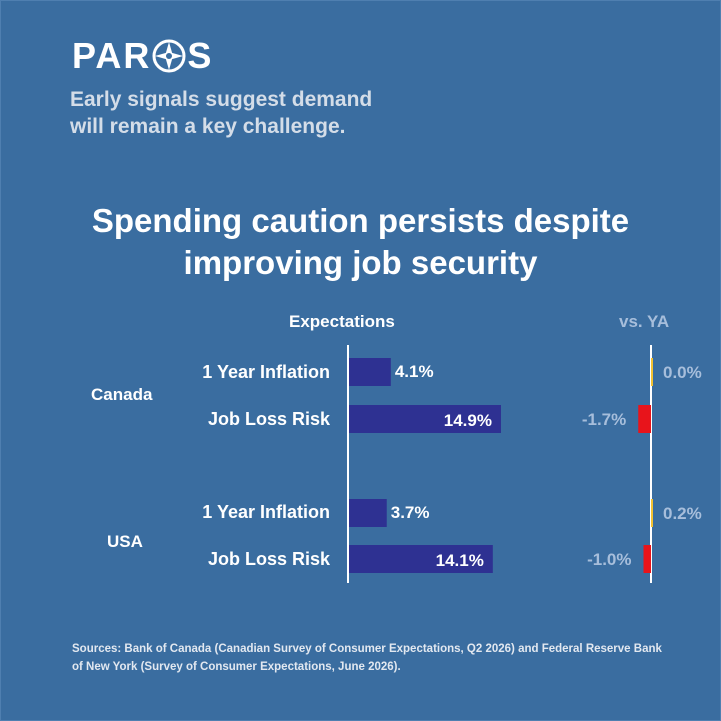 The image size is (721, 721). What do you see at coordinates (169, 56) in the screenshot?
I see `compass-icon` at bounding box center [169, 56].